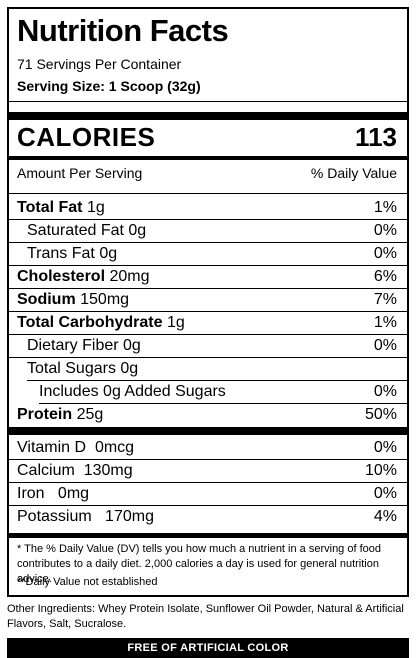 This screenshot has height=658, width=416. I want to click on nutrient-name: Sodium, so click(46, 299).